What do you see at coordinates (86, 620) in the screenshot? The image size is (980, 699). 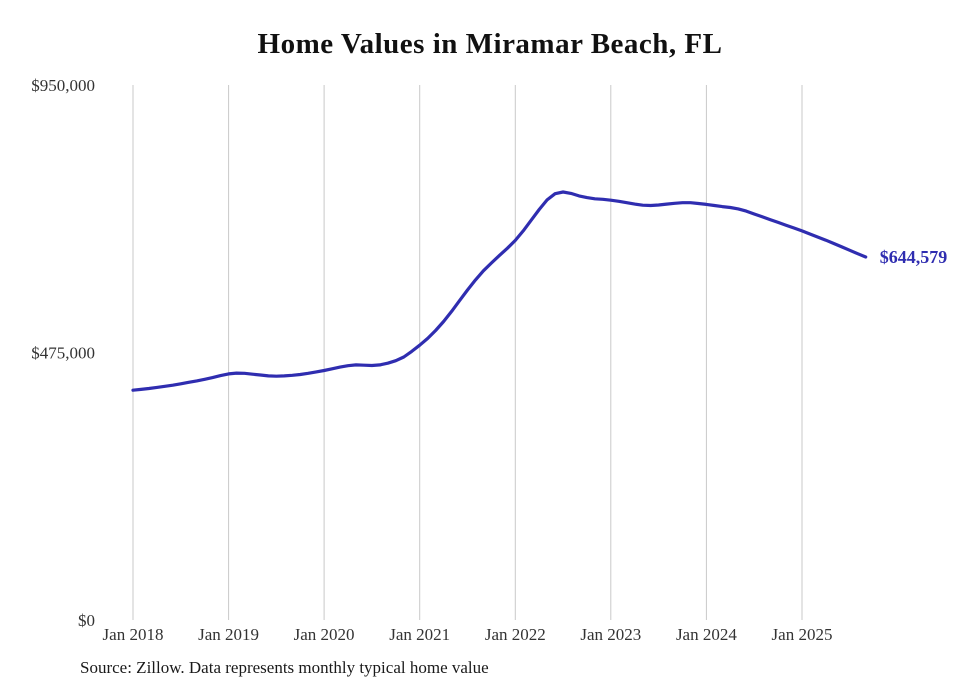 I see `y-axis-label: $0` at bounding box center [86, 620].